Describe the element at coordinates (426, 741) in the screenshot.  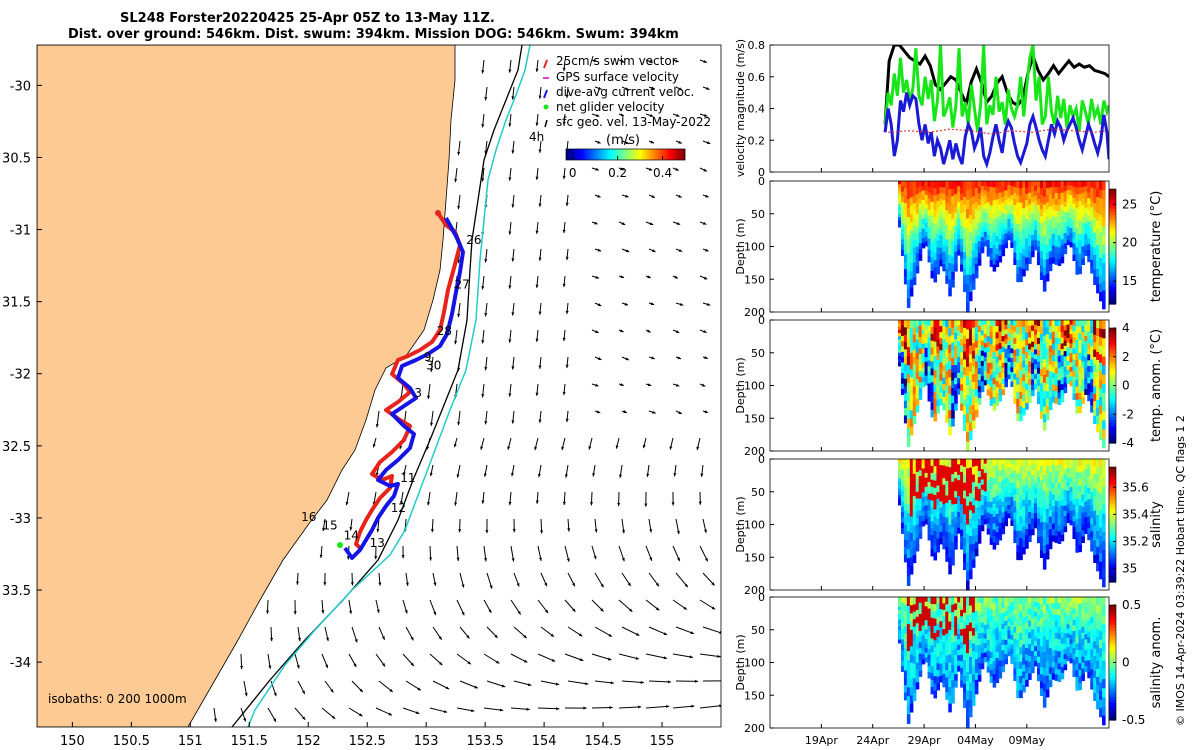
I see `map-xtick-label: 153` at that location.